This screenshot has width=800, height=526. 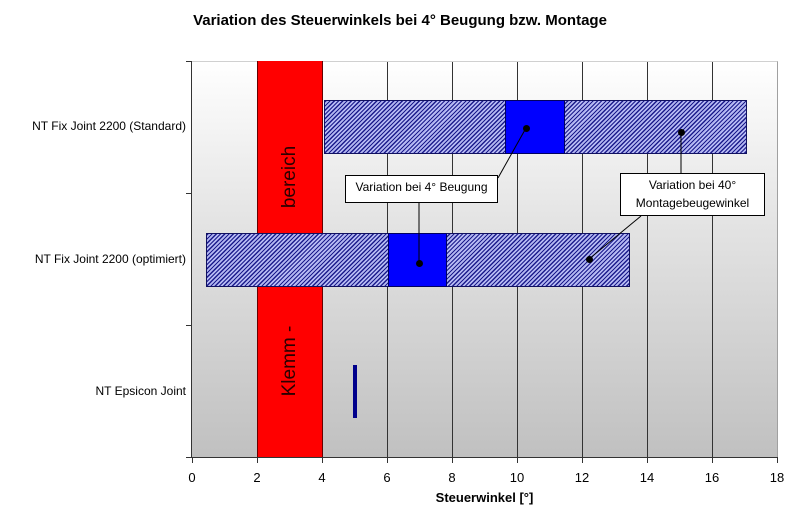 What do you see at coordinates (109, 126) in the screenshot?
I see `category-label-standard: NT Fix Joint 2200 (Standard)` at bounding box center [109, 126].